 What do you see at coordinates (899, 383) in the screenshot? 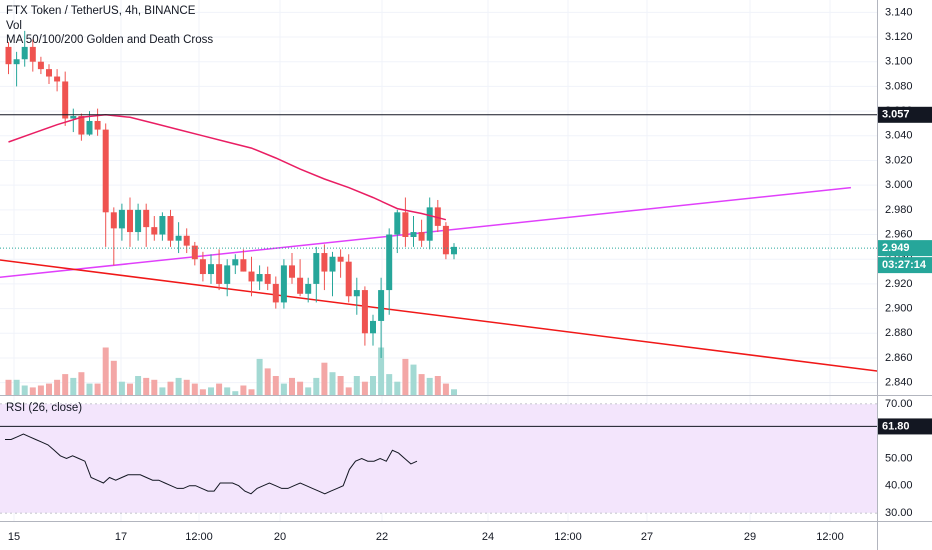
I see `price-tick: 2.840` at bounding box center [899, 383].